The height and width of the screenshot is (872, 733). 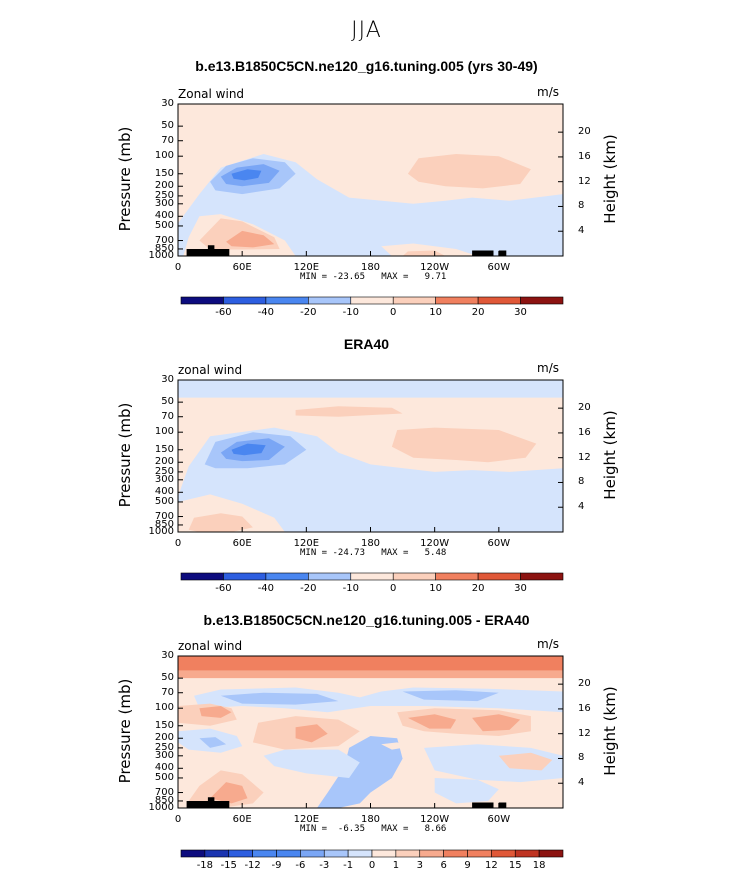 What do you see at coordinates (366, 344) in the screenshot?
I see `panel-title: ERA40` at bounding box center [366, 344].